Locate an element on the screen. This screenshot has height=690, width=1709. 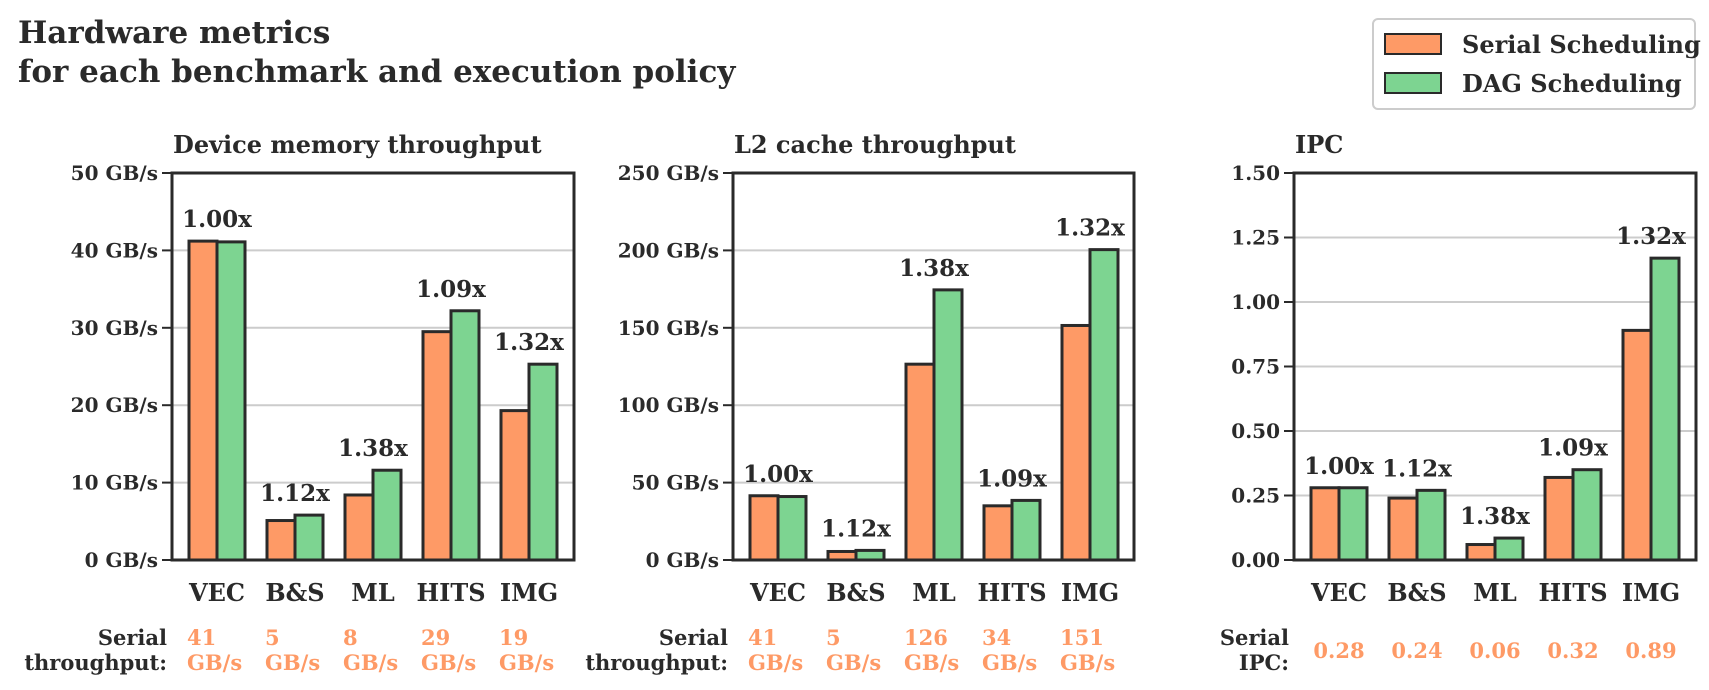
panel-3-axes-frame is located at coordinates (1495, 366).